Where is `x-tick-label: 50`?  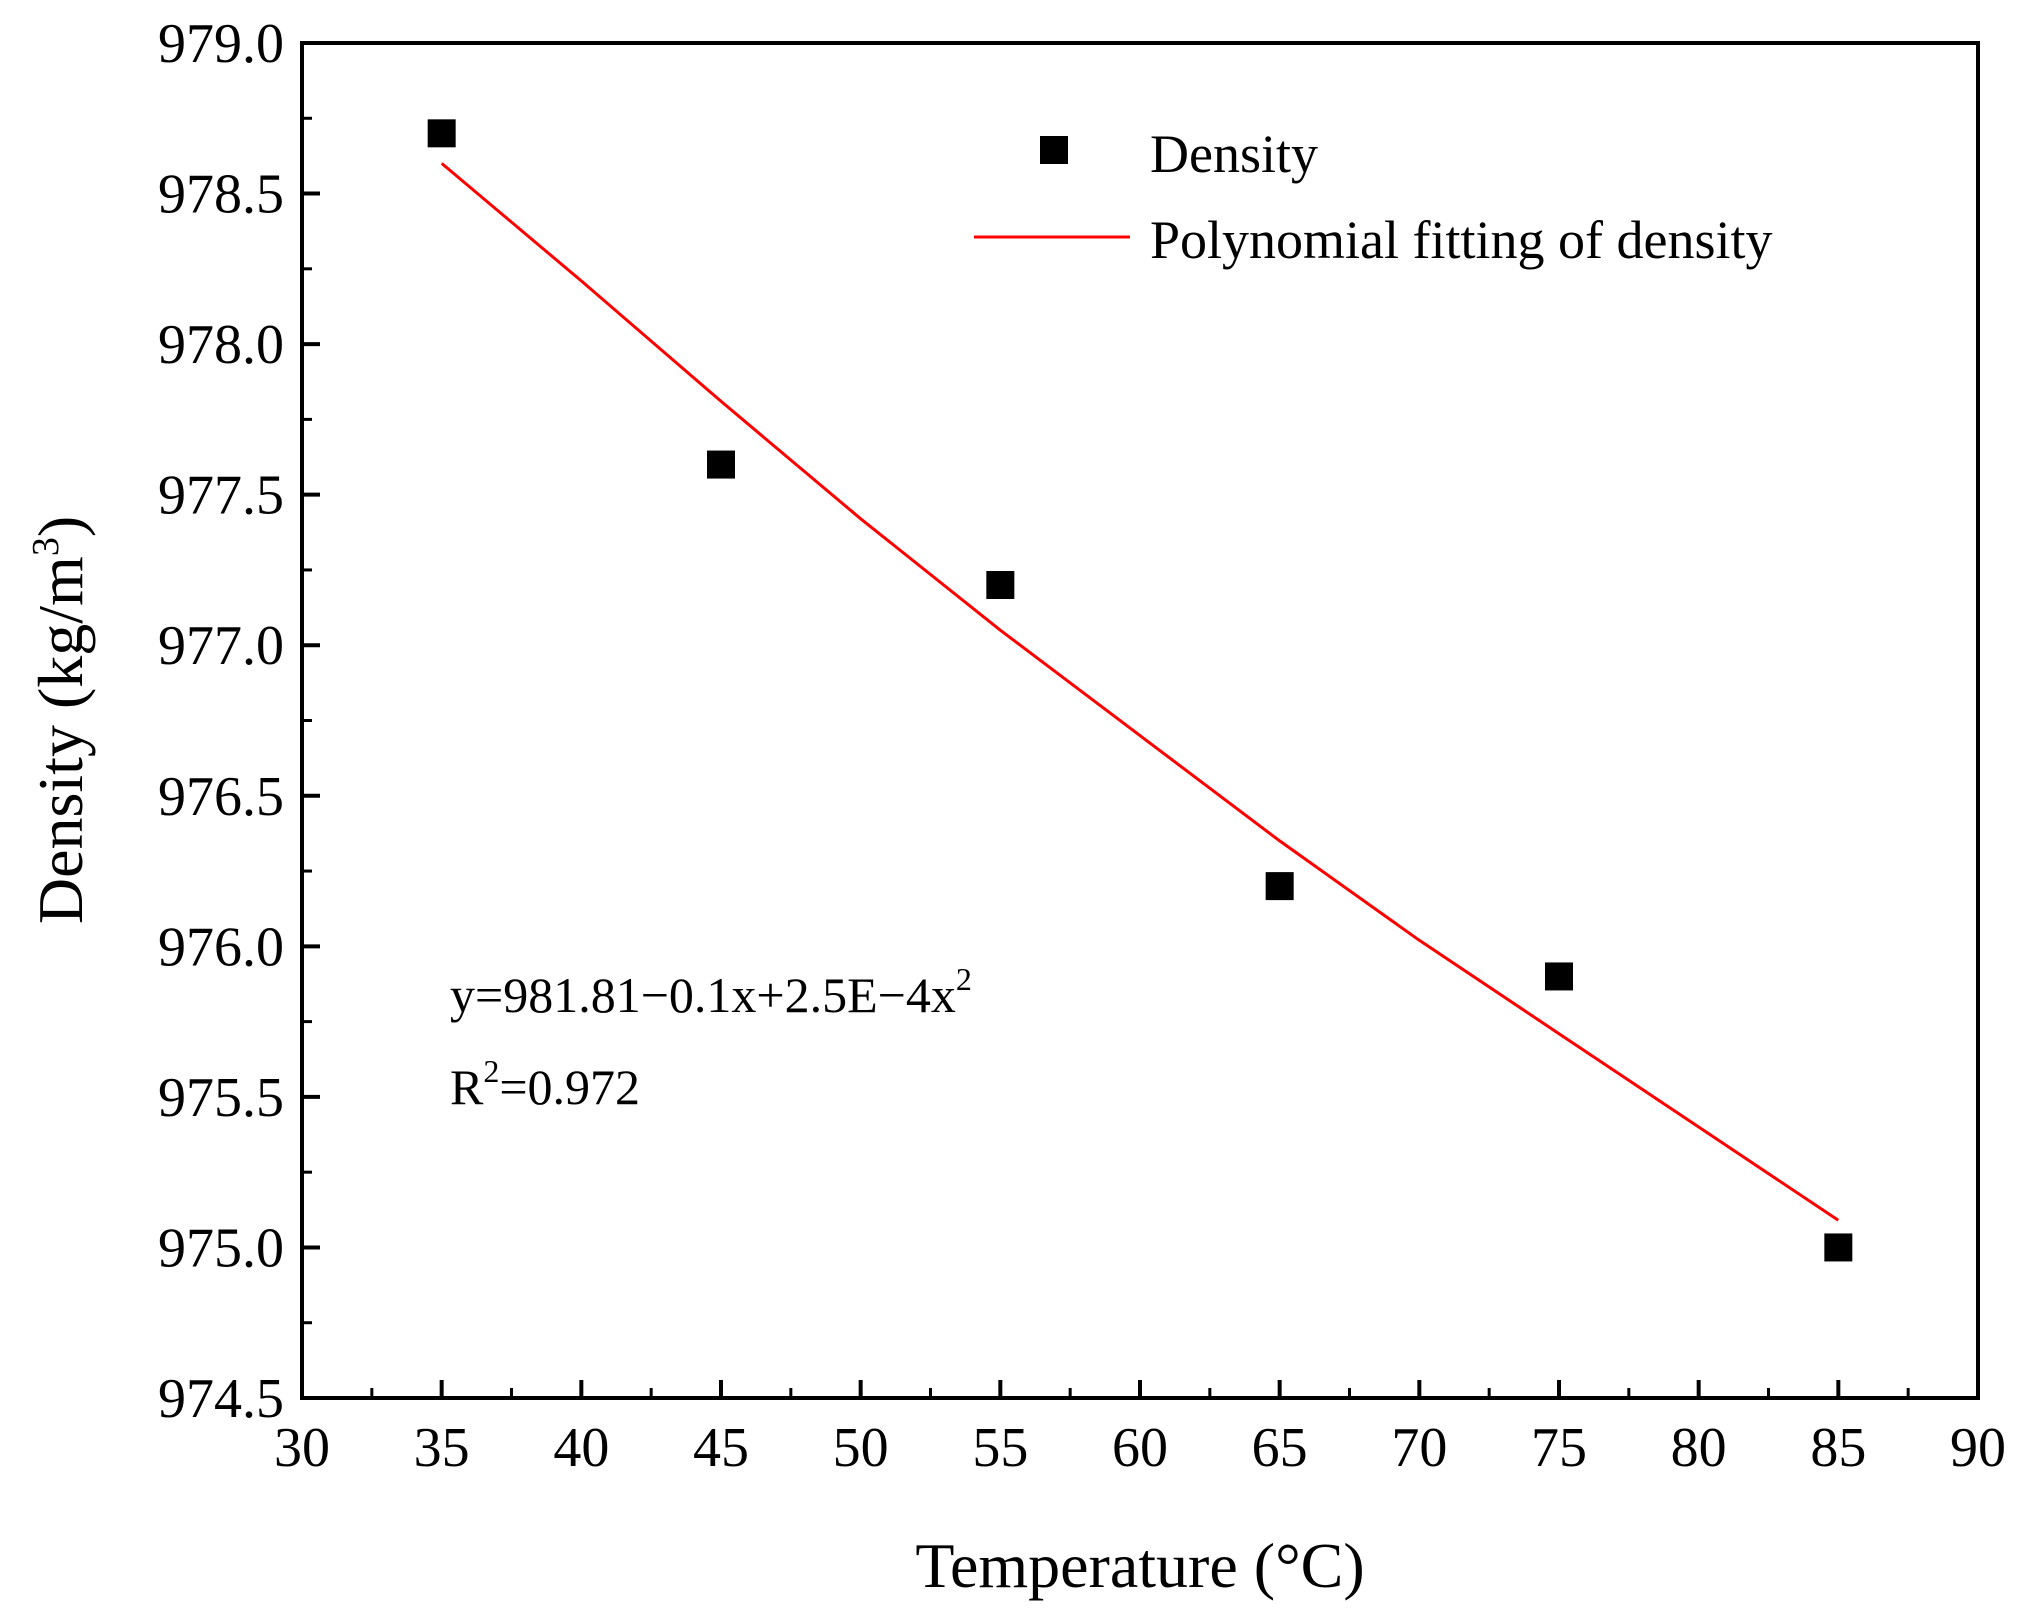
x-tick-label: 50 is located at coordinates (861, 1448).